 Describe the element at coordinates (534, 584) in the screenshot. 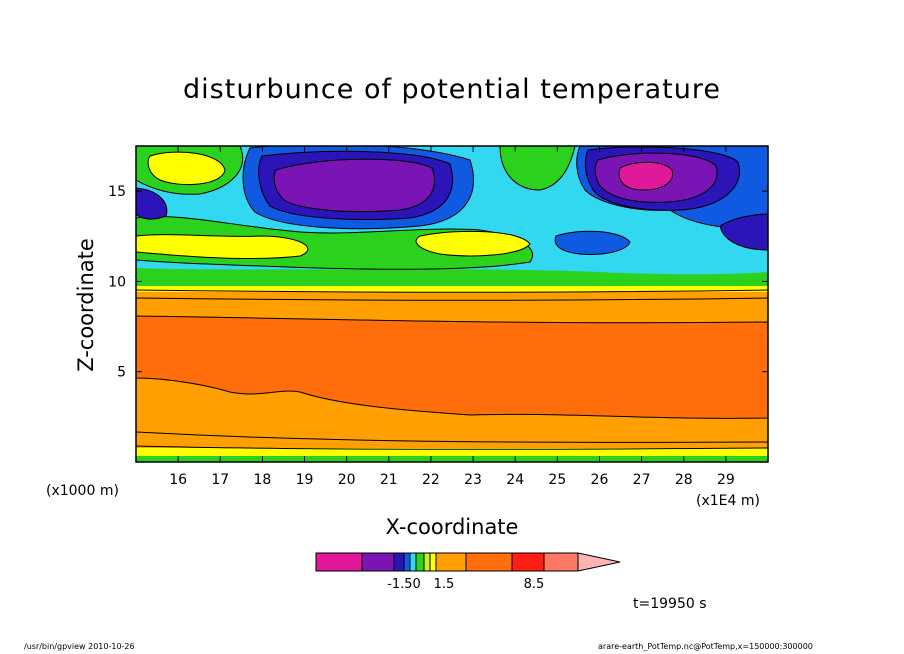

I see `colorbar-label: 8.5` at that location.